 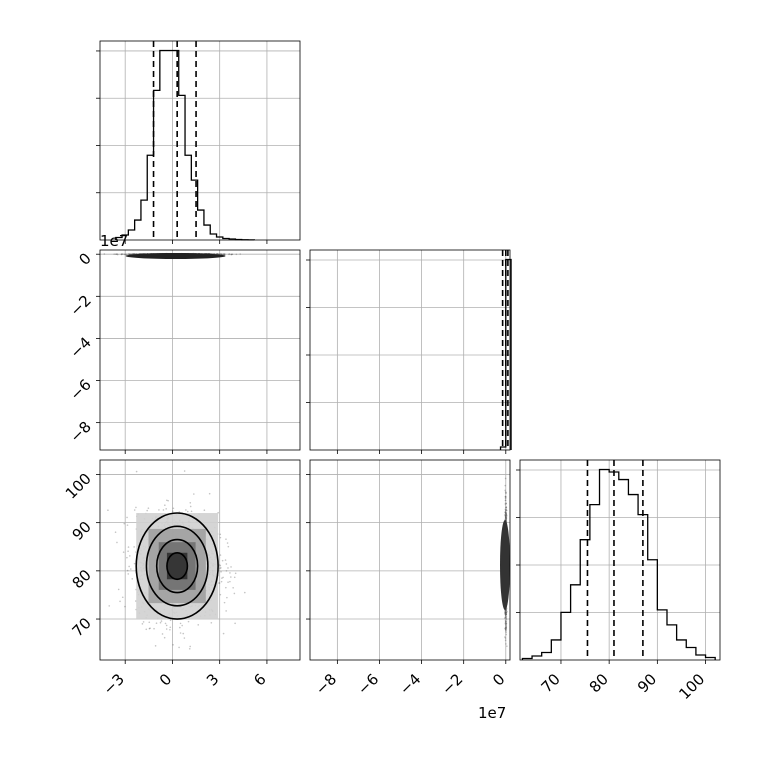 What do you see at coordinates (175, 256) in the screenshot?
I see `collapsed-density` at bounding box center [175, 256].